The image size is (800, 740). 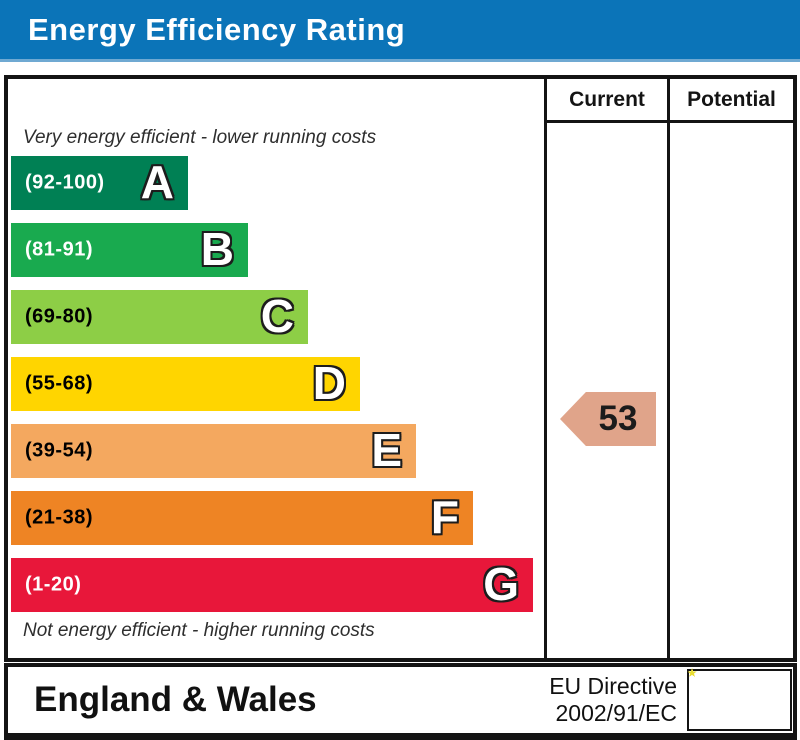 I want to click on title-bar: Energy Efficiency Rating, so click(x=400, y=31).